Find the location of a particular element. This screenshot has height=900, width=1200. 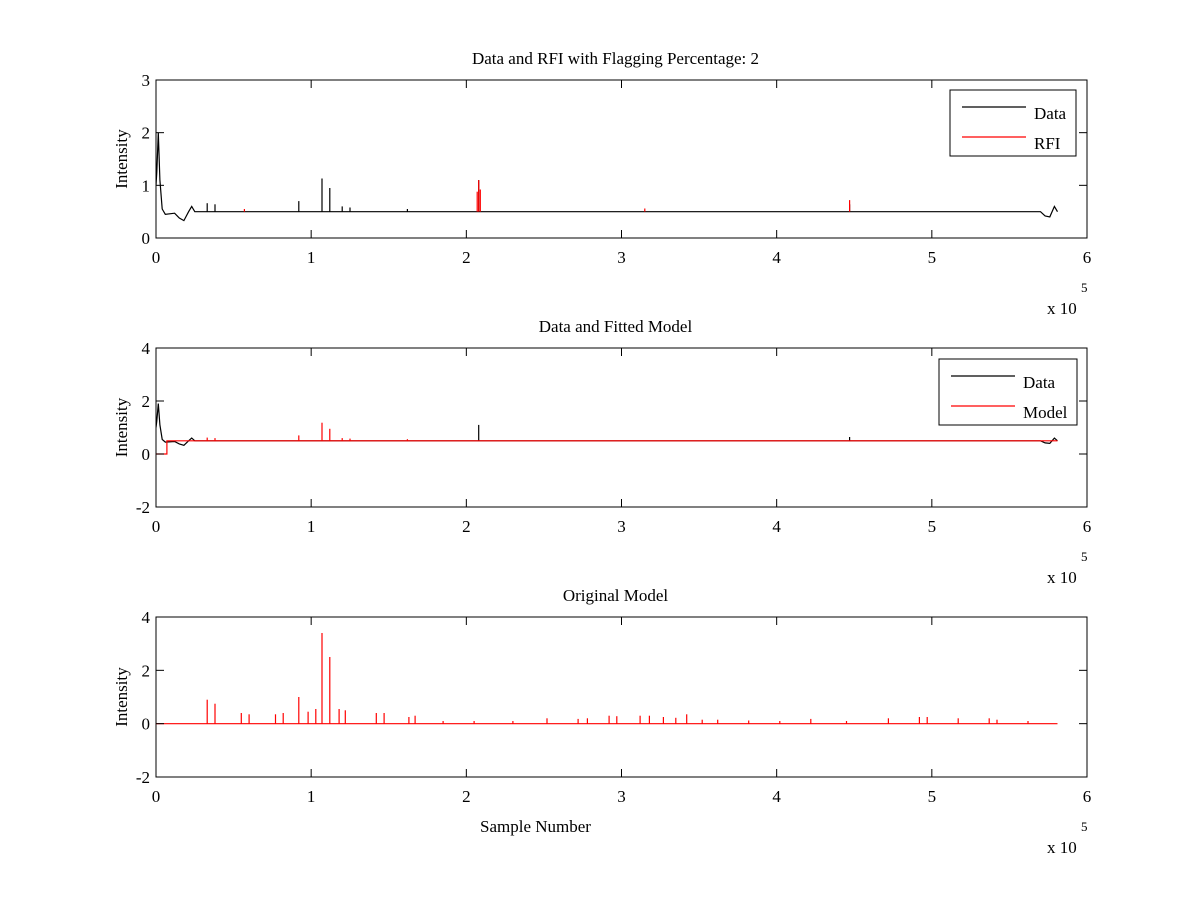

series-data is located at coordinates (607, 424).